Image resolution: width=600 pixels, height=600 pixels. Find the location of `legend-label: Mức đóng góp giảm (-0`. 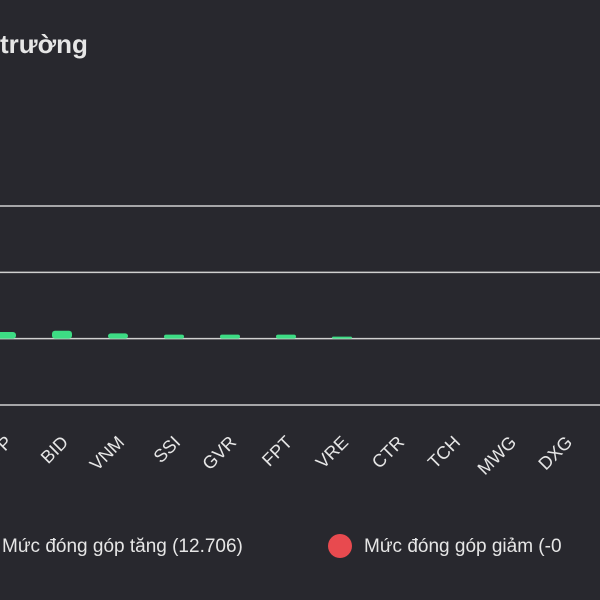

legend-label: Mức đóng góp giảm (-0 is located at coordinates (463, 546).